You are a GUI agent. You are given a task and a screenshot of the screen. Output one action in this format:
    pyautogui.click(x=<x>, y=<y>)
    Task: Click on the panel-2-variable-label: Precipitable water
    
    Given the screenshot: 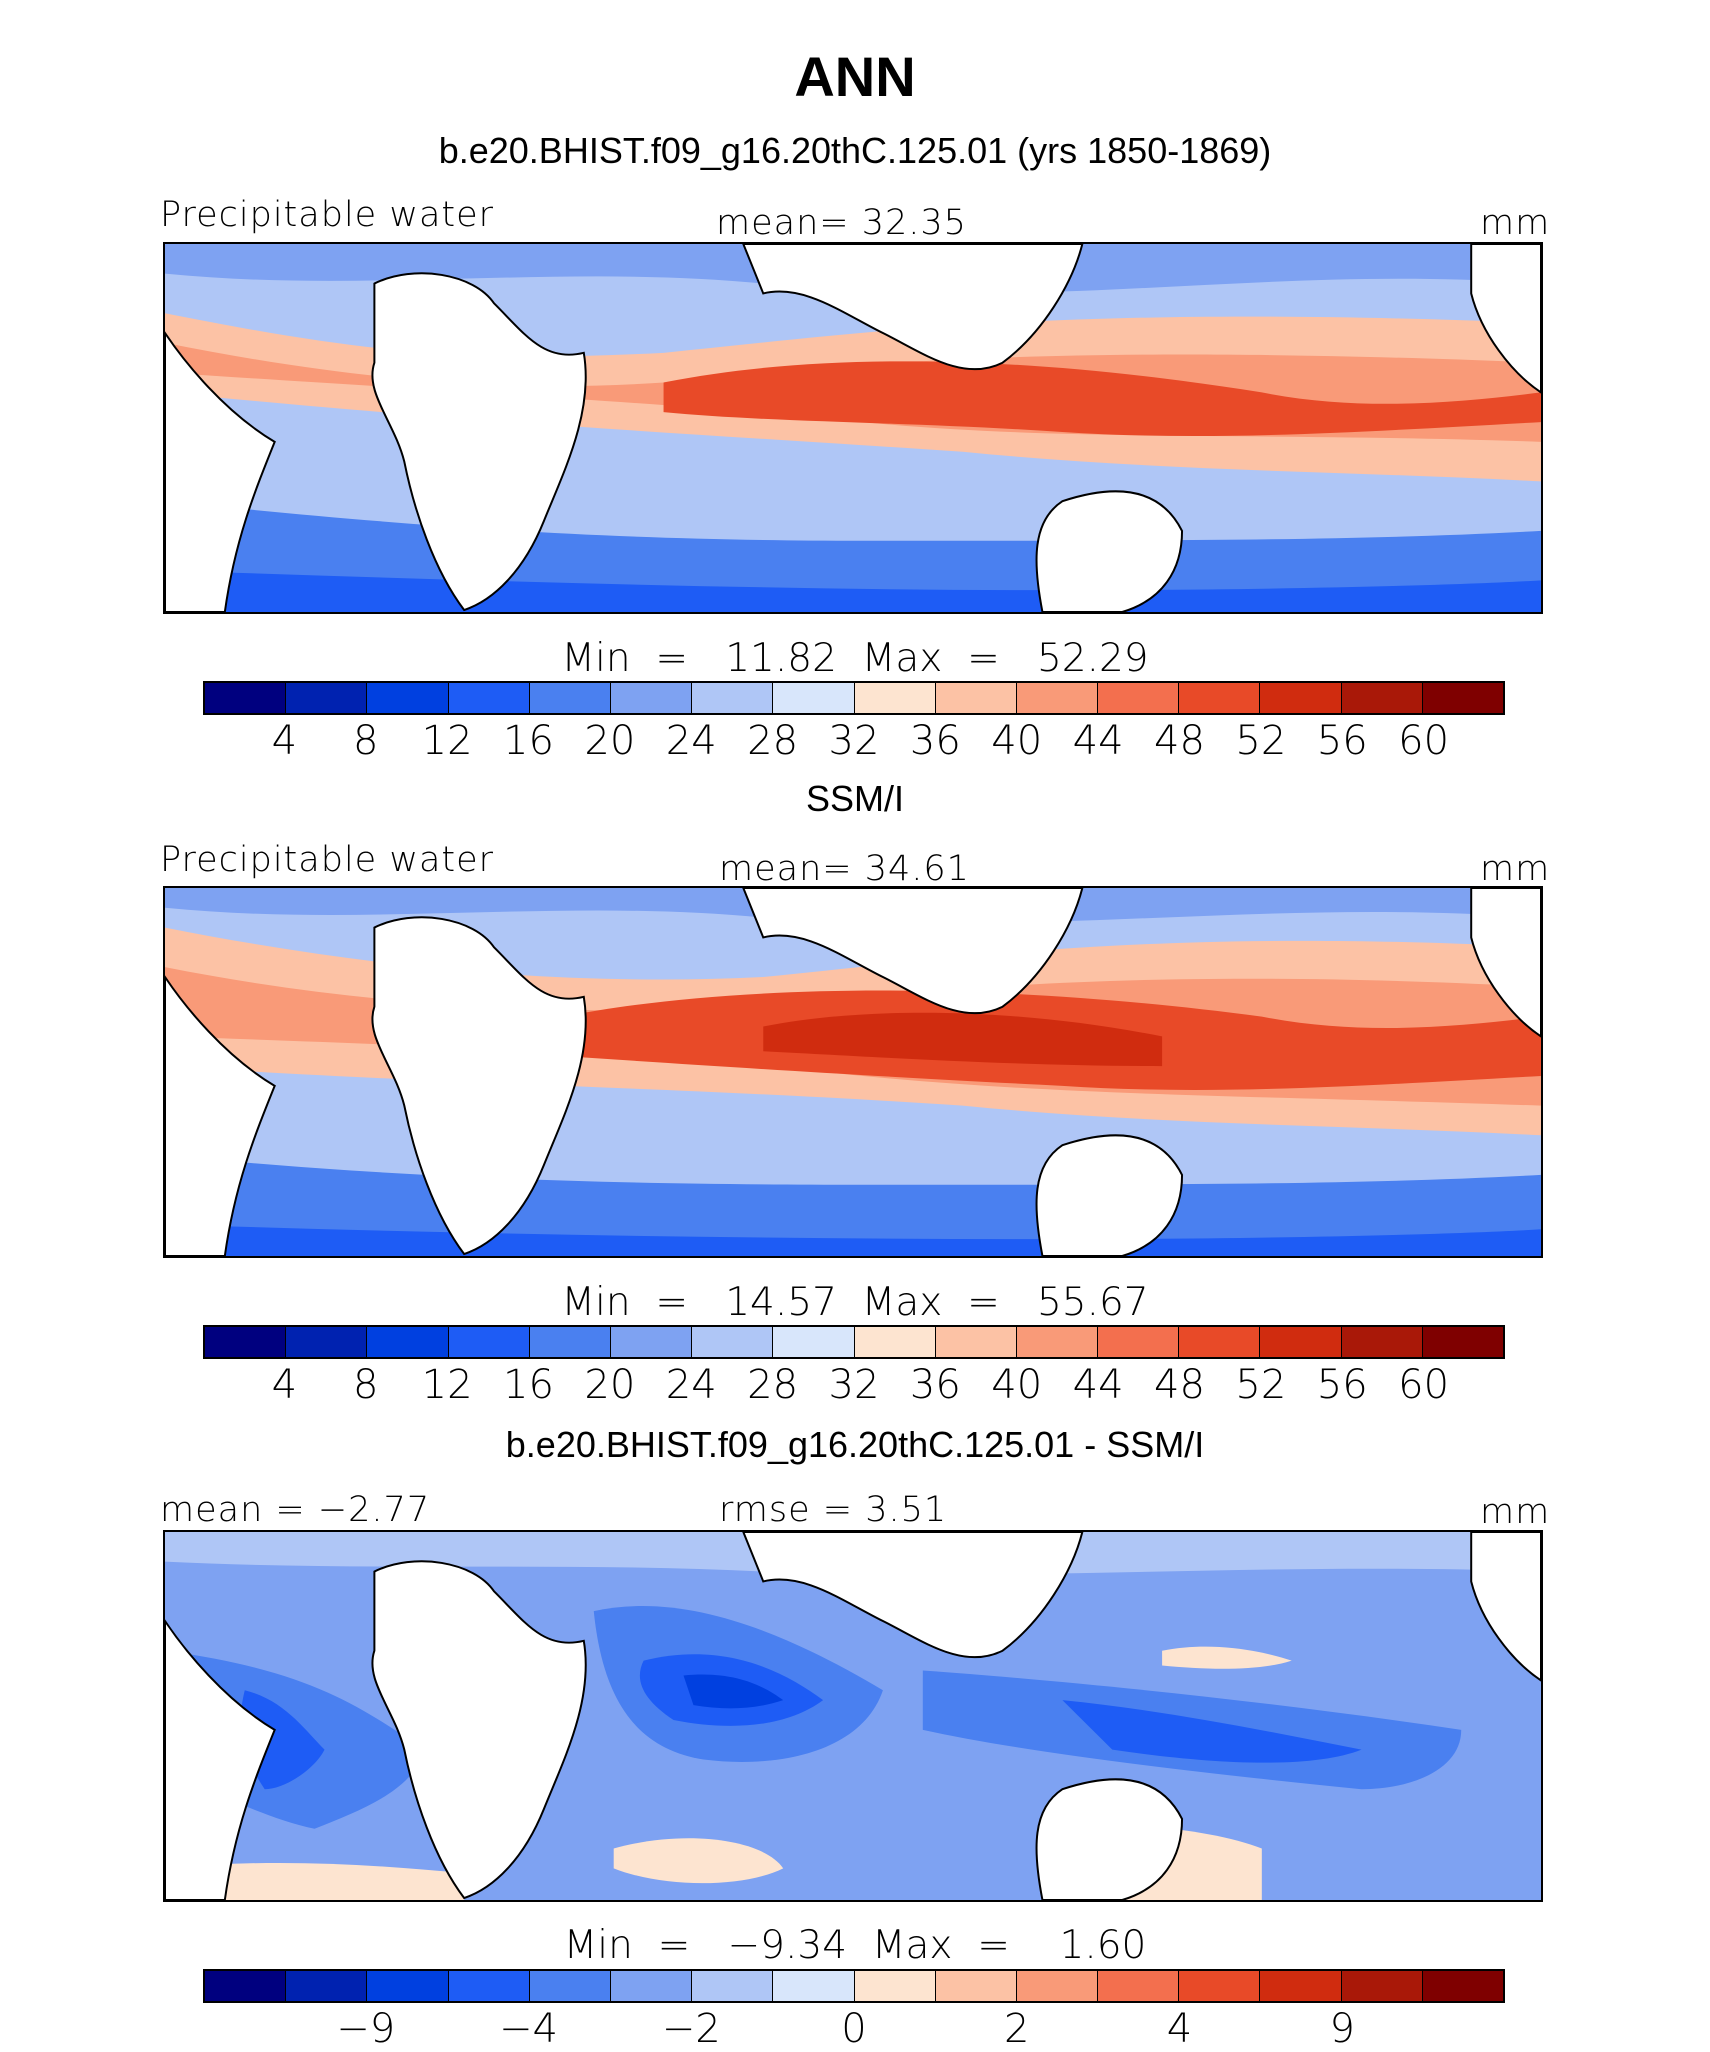 What is the action you would take?
    pyautogui.click(x=327, y=860)
    